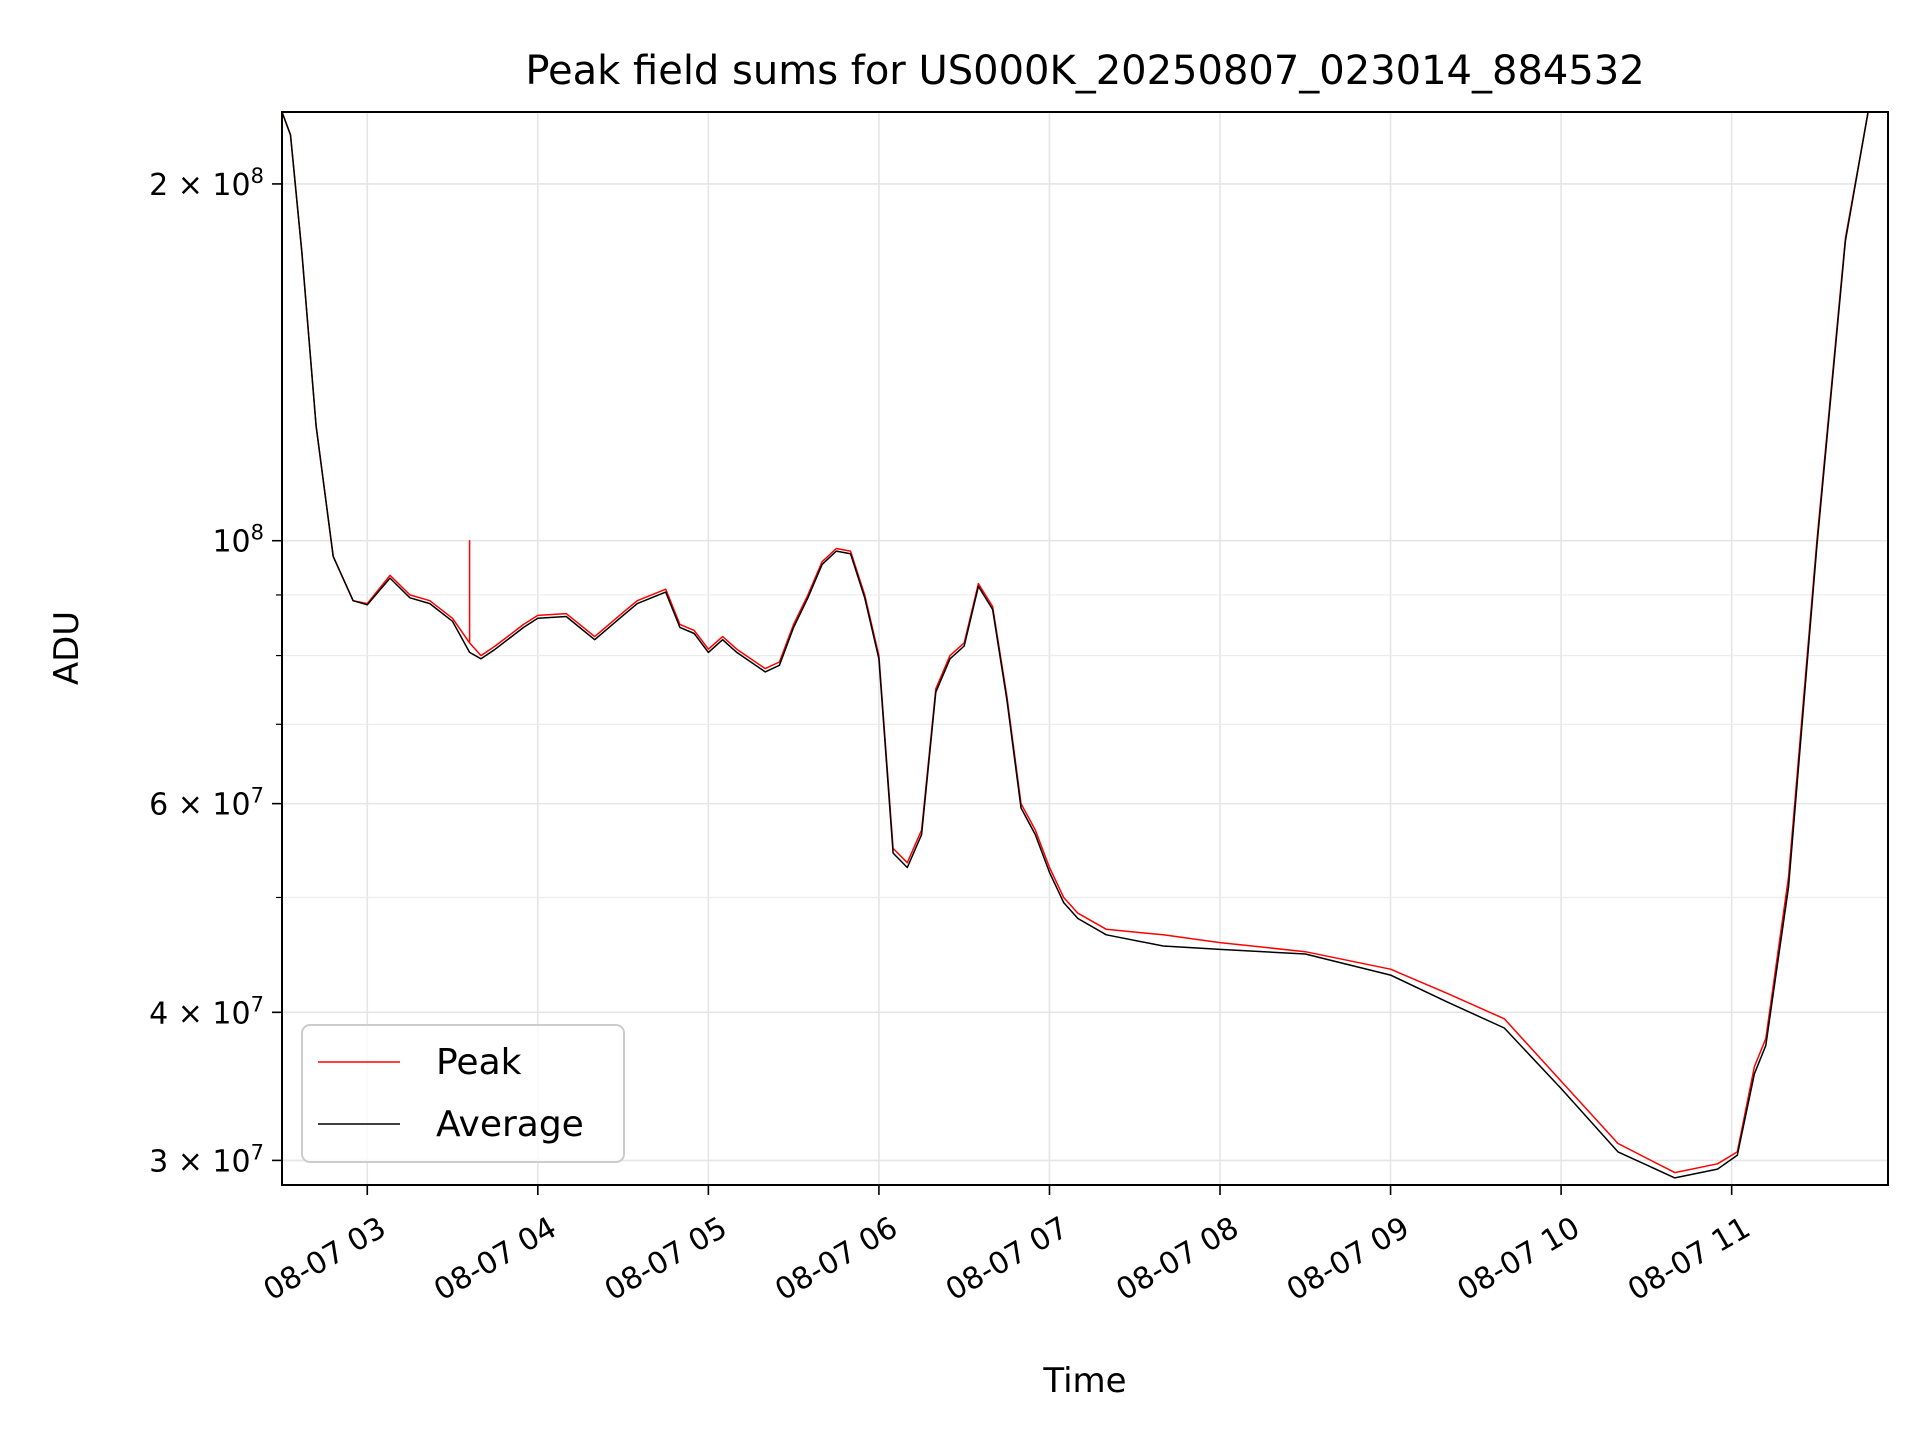 This screenshot has height=1440, width=1920. Describe the element at coordinates (215, 671) in the screenshot. I see `y-axis-ticks: 2 × 108 108 6 × 107 4 × 107 3 × 107` at that location.